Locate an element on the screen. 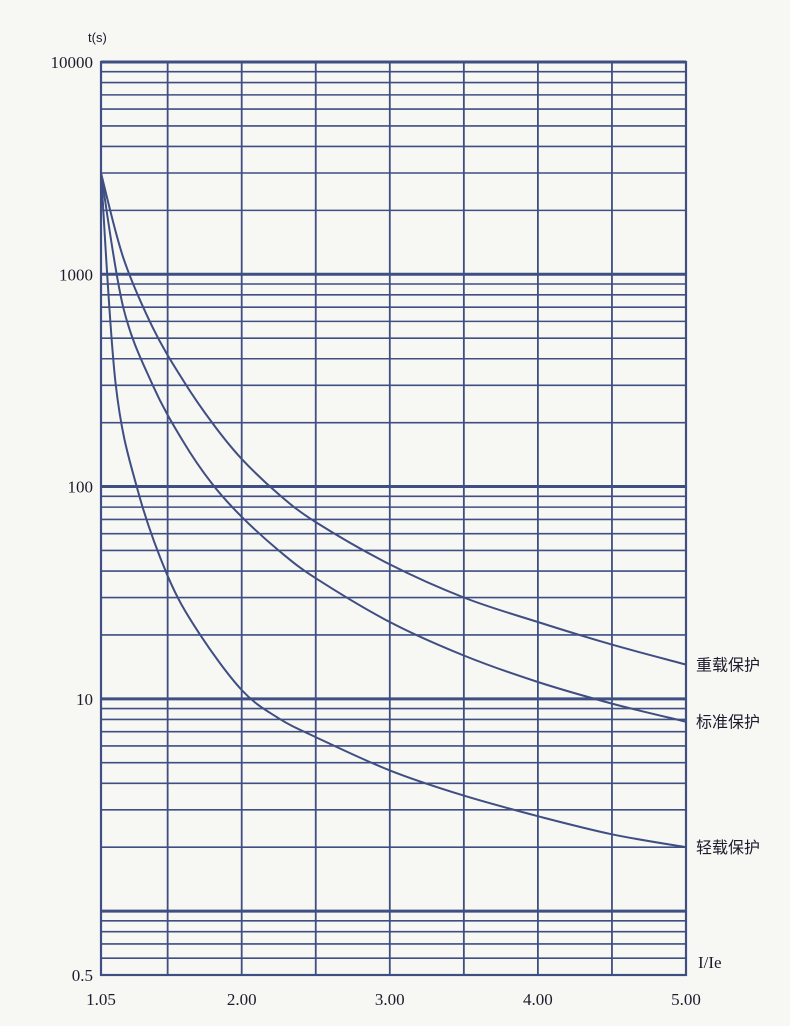 The width and height of the screenshot is (790, 1026). x-tick-label: 1.05 is located at coordinates (101, 999).